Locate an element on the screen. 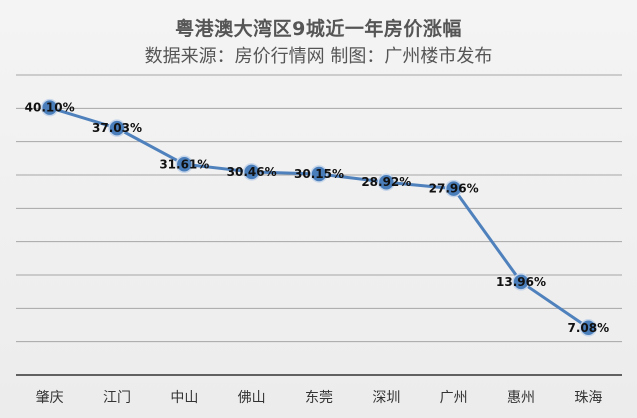  data-label: 40.10% is located at coordinates (50, 108).